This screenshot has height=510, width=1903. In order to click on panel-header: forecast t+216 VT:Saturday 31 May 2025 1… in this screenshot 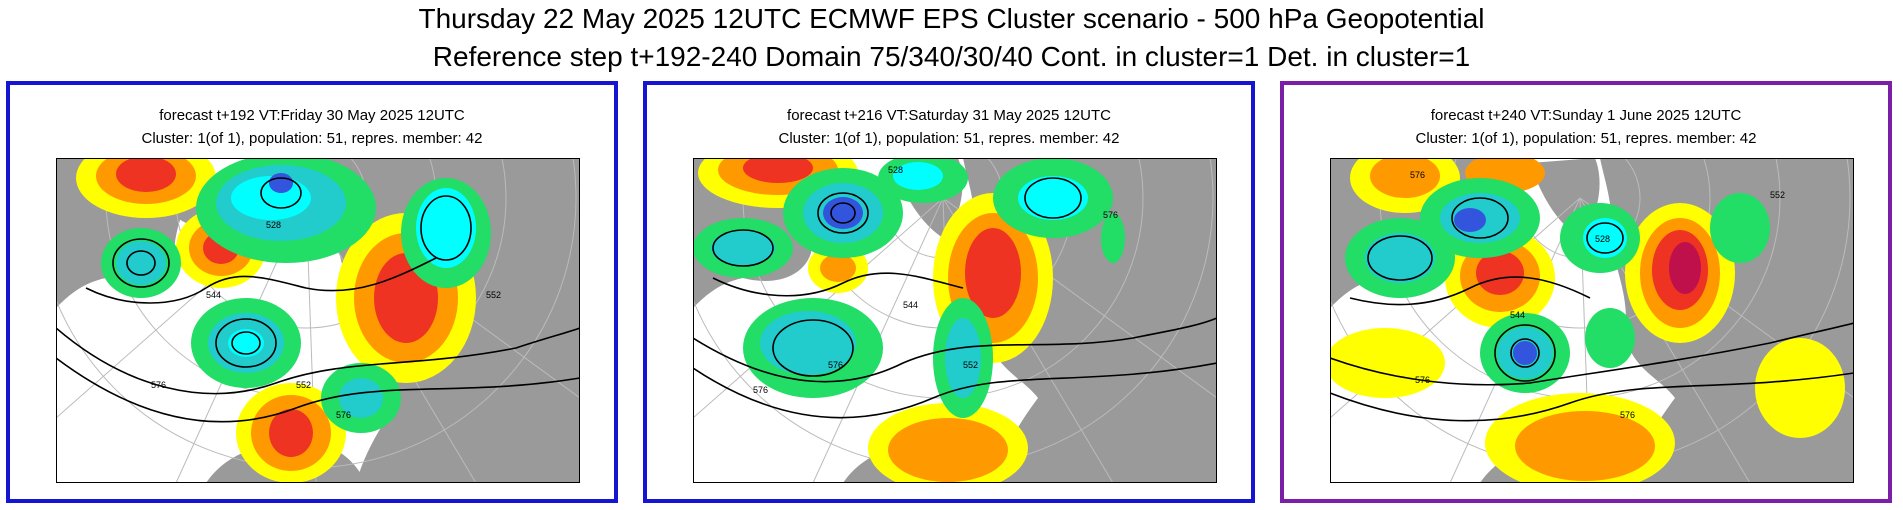, I will do `click(949, 115)`.